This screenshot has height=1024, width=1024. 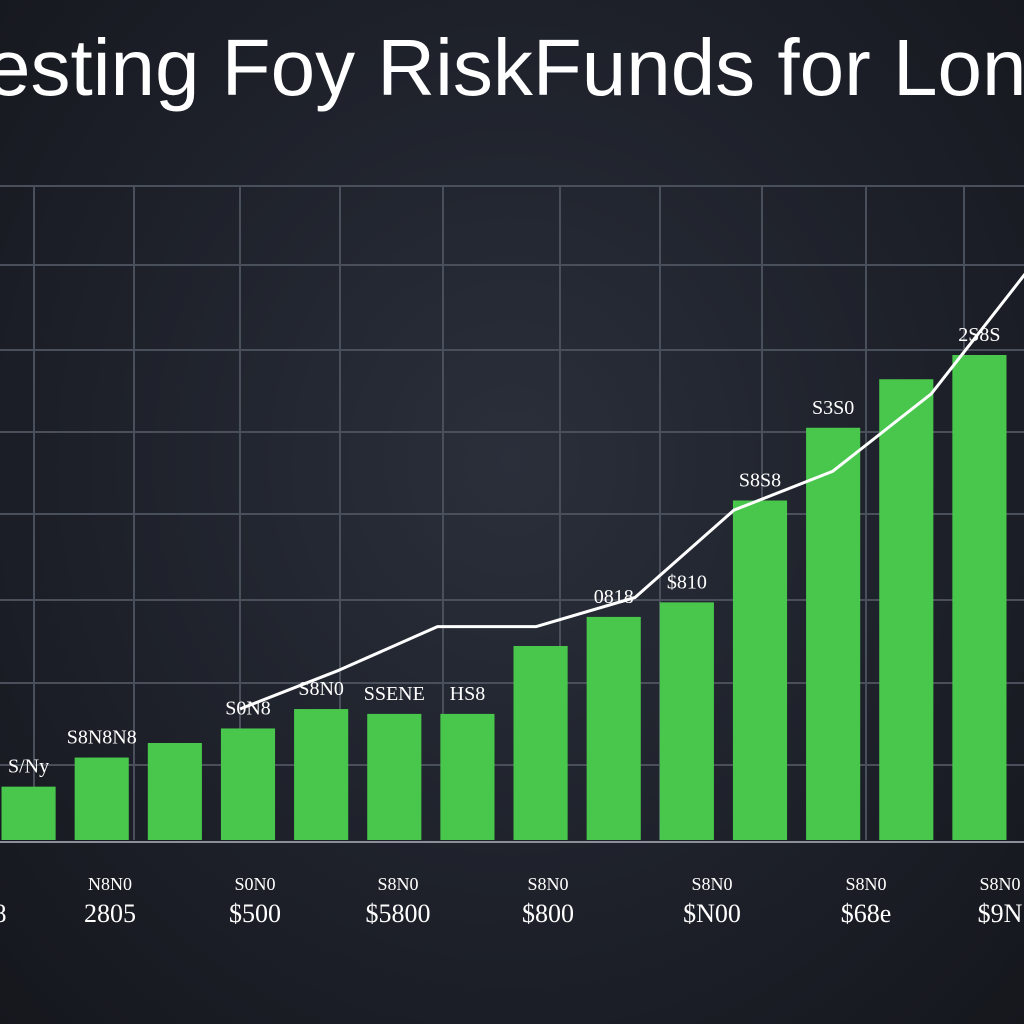 I want to click on bar-value-label-1: S8N8N8, so click(x=102, y=738).